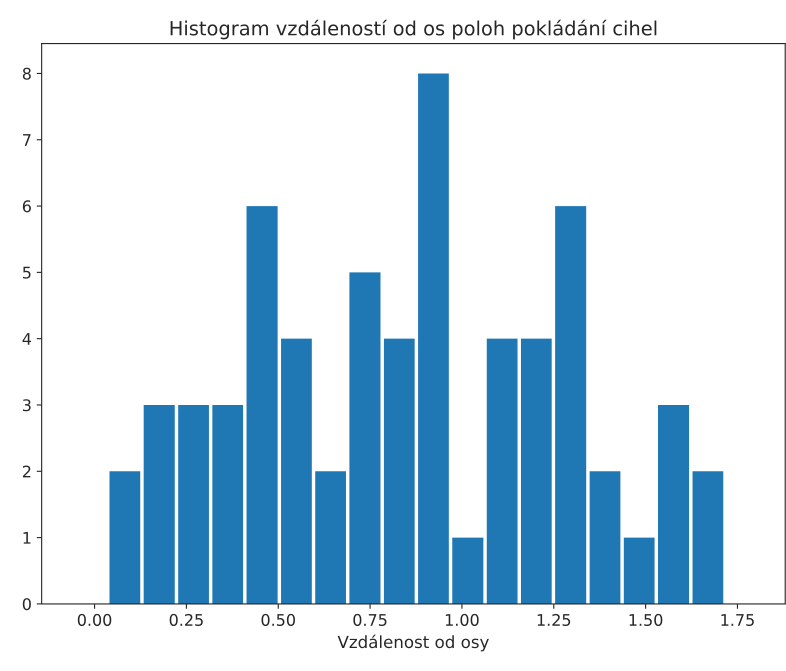 This screenshot has height=671, width=786. Describe the element at coordinates (369, 620) in the screenshot. I see `x-tick-label: 0.75` at that location.